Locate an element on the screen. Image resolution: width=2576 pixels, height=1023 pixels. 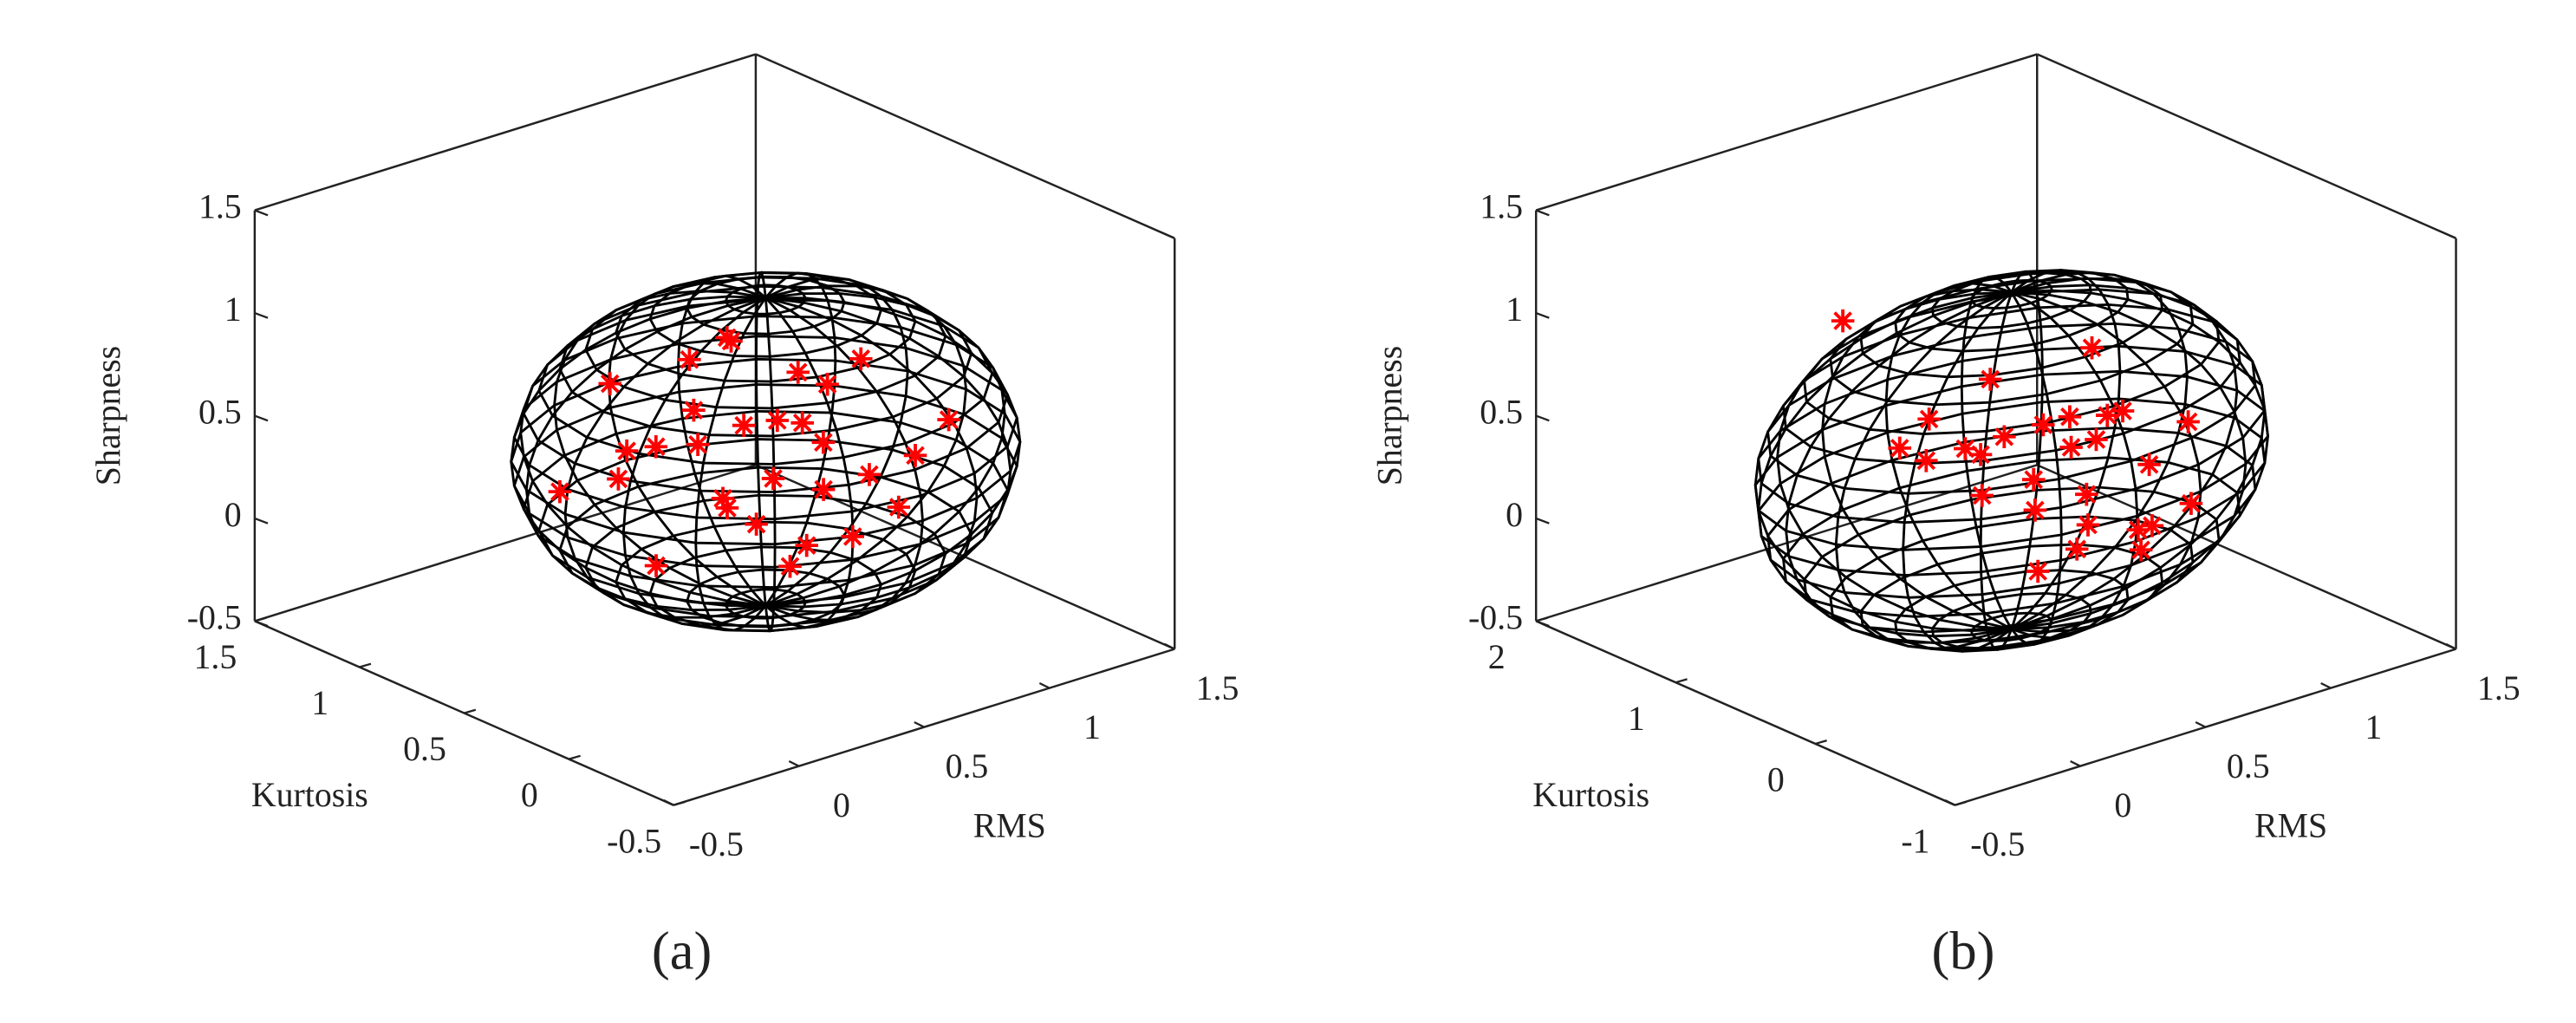
x-tick-label: 1.5 is located at coordinates (1217, 688).